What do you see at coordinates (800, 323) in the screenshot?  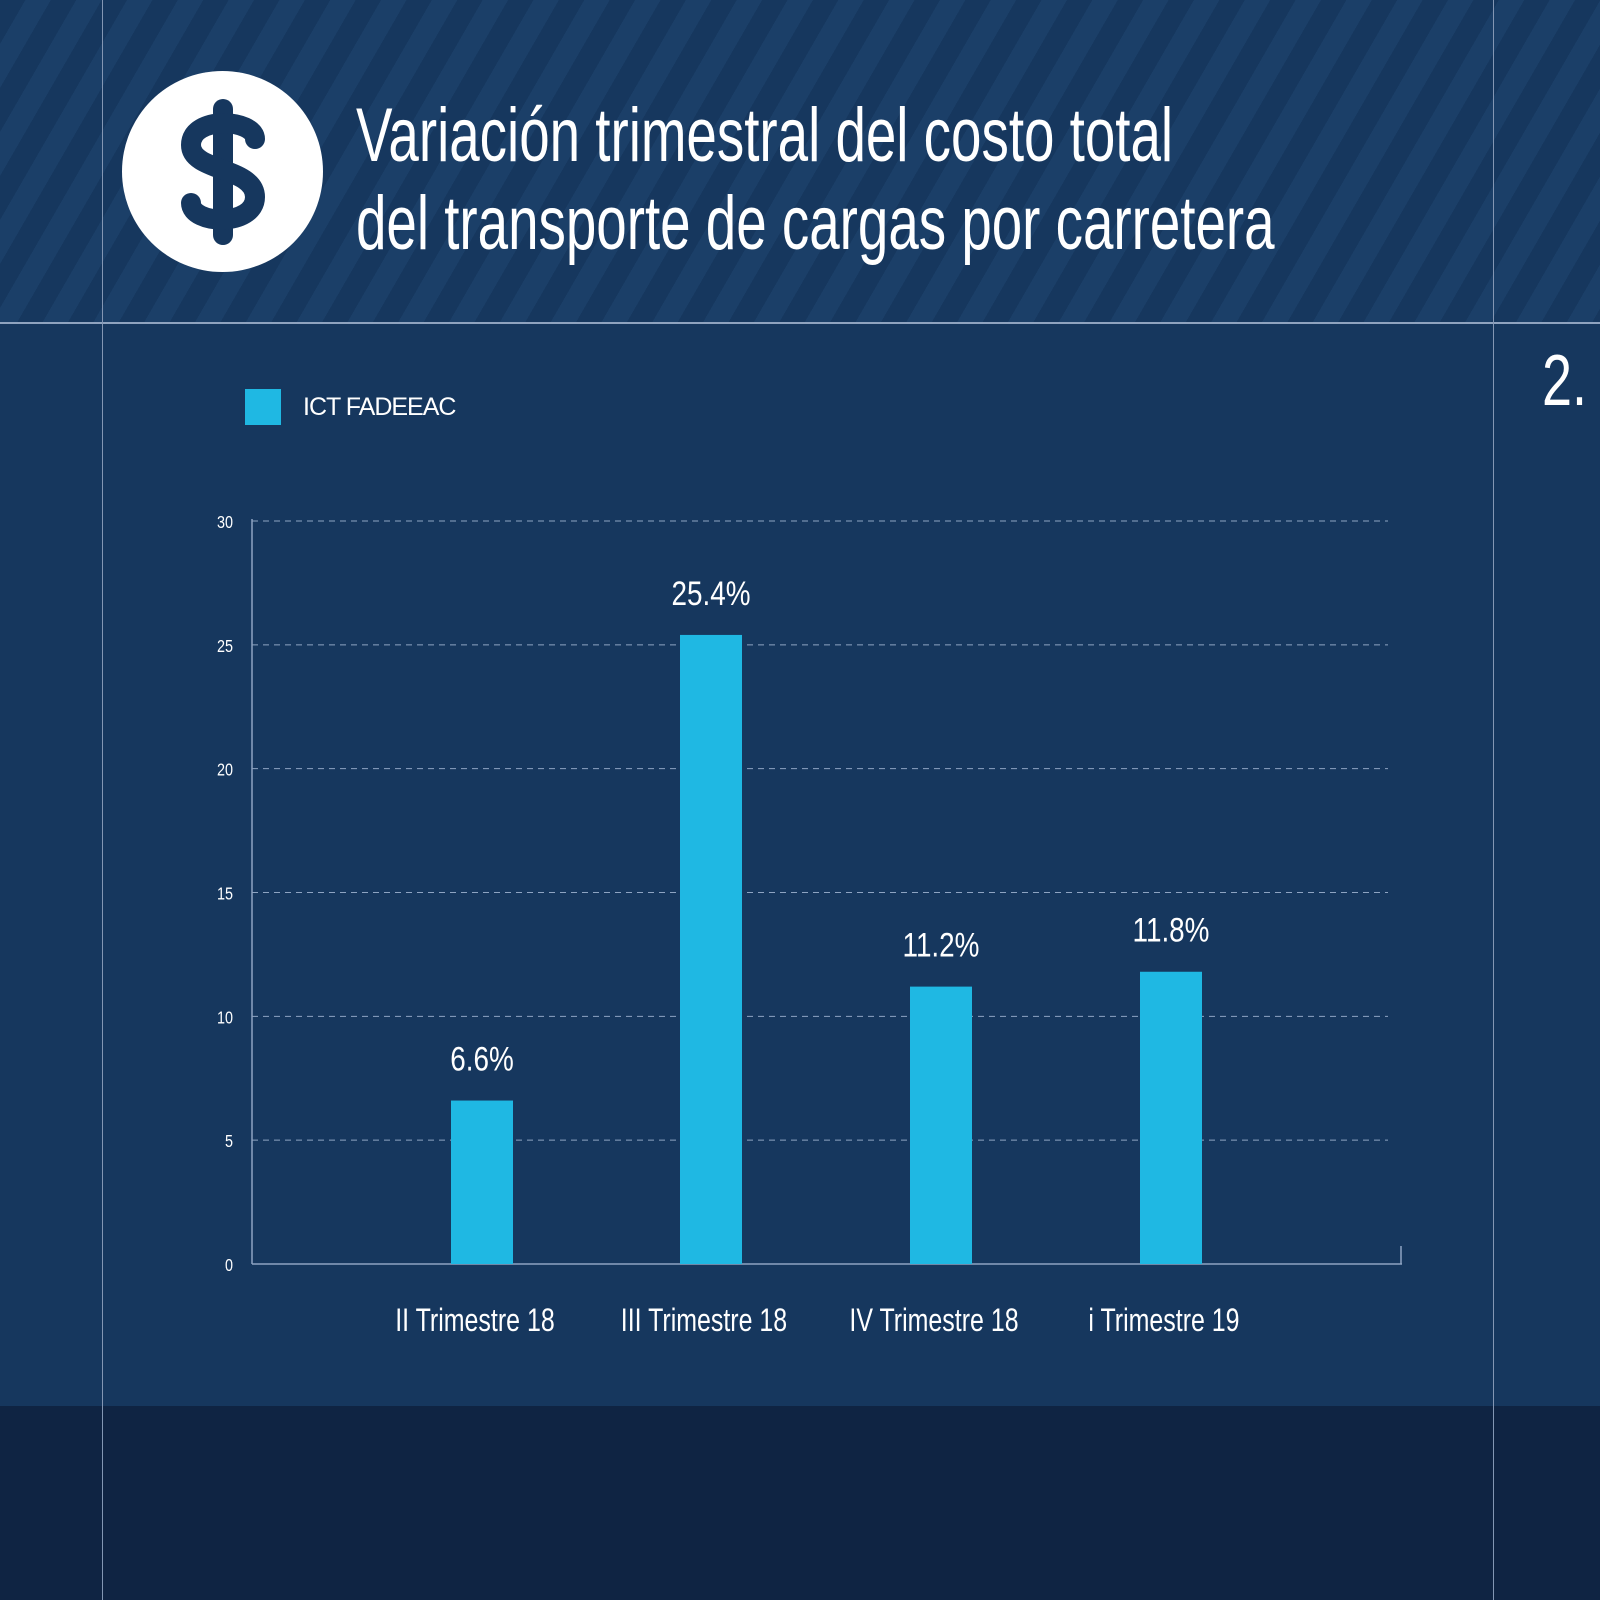 I see `header-divider` at bounding box center [800, 323].